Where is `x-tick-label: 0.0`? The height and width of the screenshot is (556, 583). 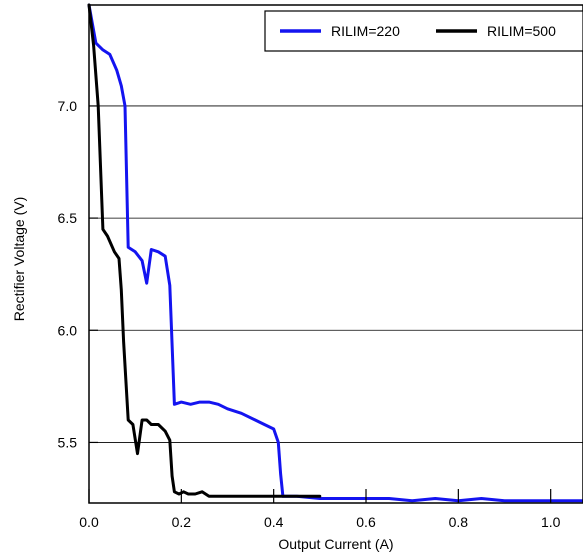 x-tick-label: 0.0 is located at coordinates (89, 522).